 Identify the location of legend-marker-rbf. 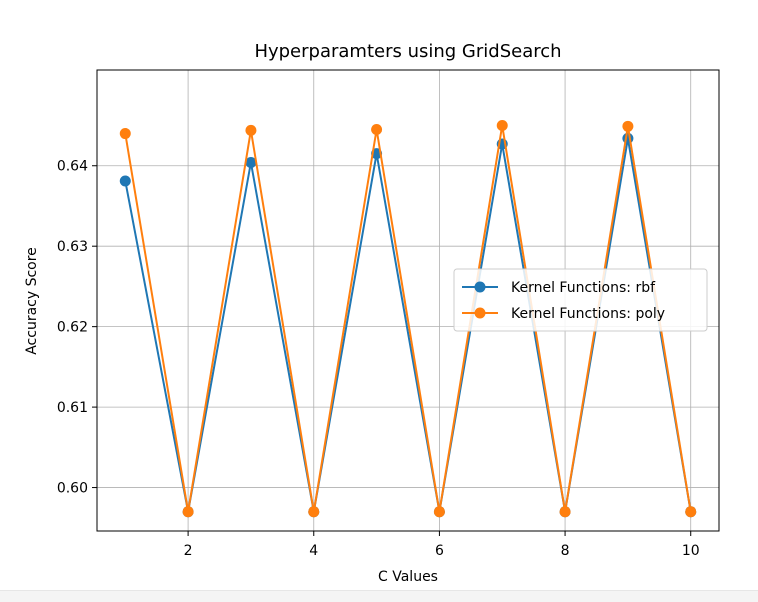
(480, 287).